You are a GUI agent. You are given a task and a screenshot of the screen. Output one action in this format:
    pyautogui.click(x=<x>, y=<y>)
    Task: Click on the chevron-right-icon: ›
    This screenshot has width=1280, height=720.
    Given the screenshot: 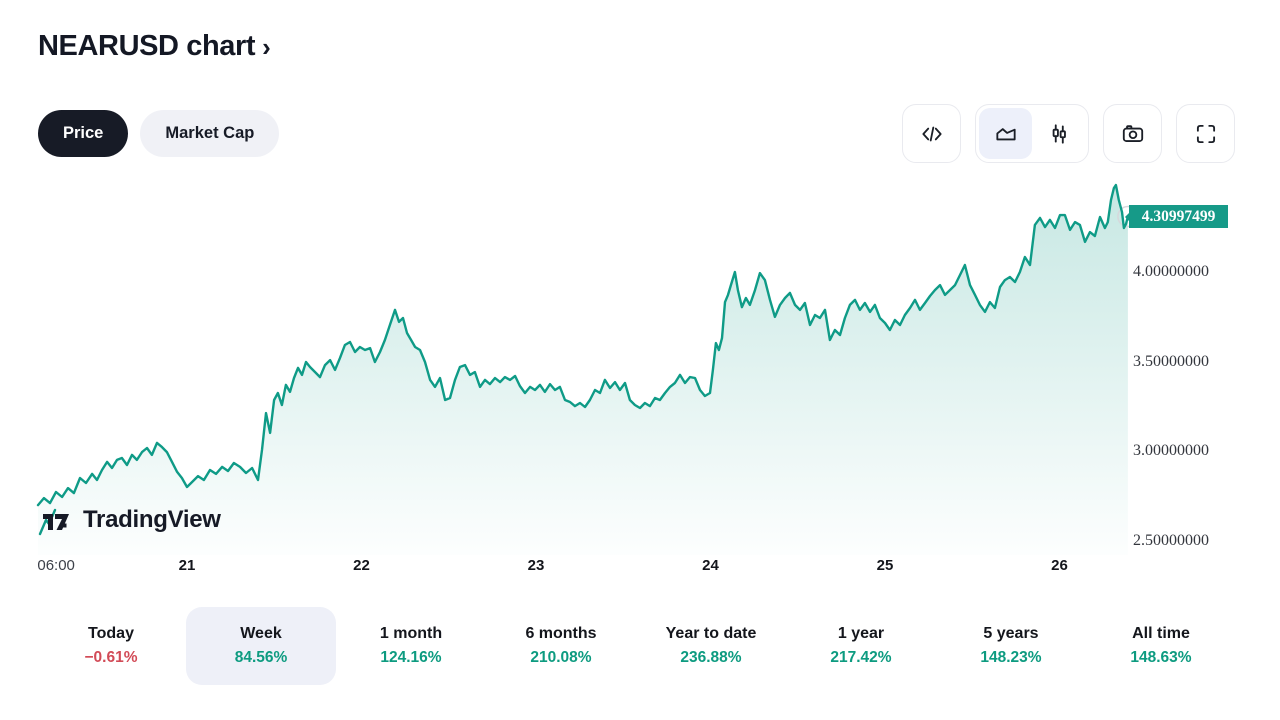 What is the action you would take?
    pyautogui.click(x=266, y=46)
    